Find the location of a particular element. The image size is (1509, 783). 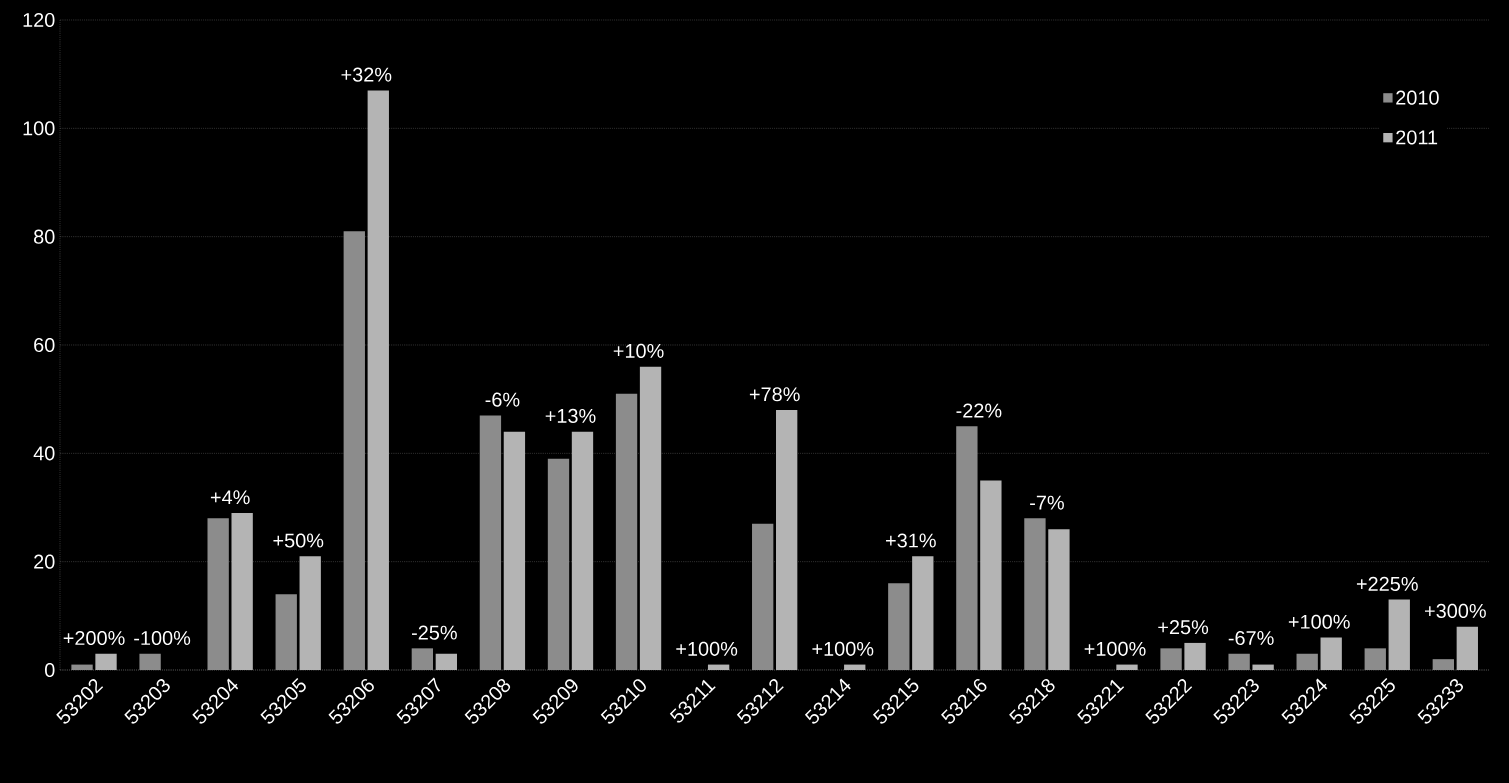

annotation: +50% is located at coordinates (298, 540).